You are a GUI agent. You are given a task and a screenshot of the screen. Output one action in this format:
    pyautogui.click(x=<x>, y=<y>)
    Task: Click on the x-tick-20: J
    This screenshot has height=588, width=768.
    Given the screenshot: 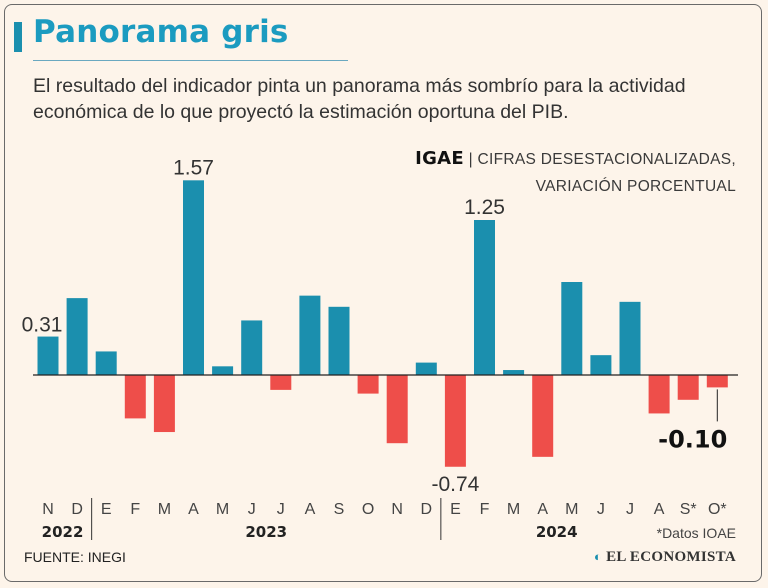 What is the action you would take?
    pyautogui.click(x=630, y=509)
    